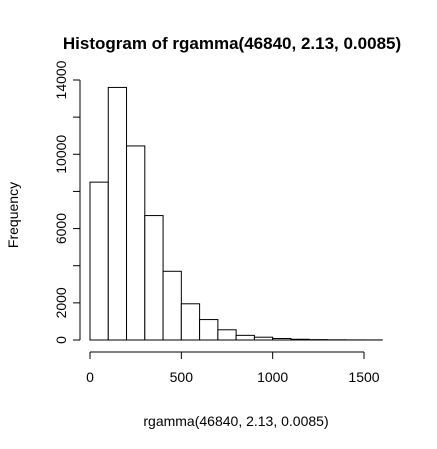 The width and height of the screenshot is (437, 449). What do you see at coordinates (232, 43) in the screenshot?
I see `chart-title: Histogram of rgamma(46840, 2.13, 0.0085)` at bounding box center [232, 43].